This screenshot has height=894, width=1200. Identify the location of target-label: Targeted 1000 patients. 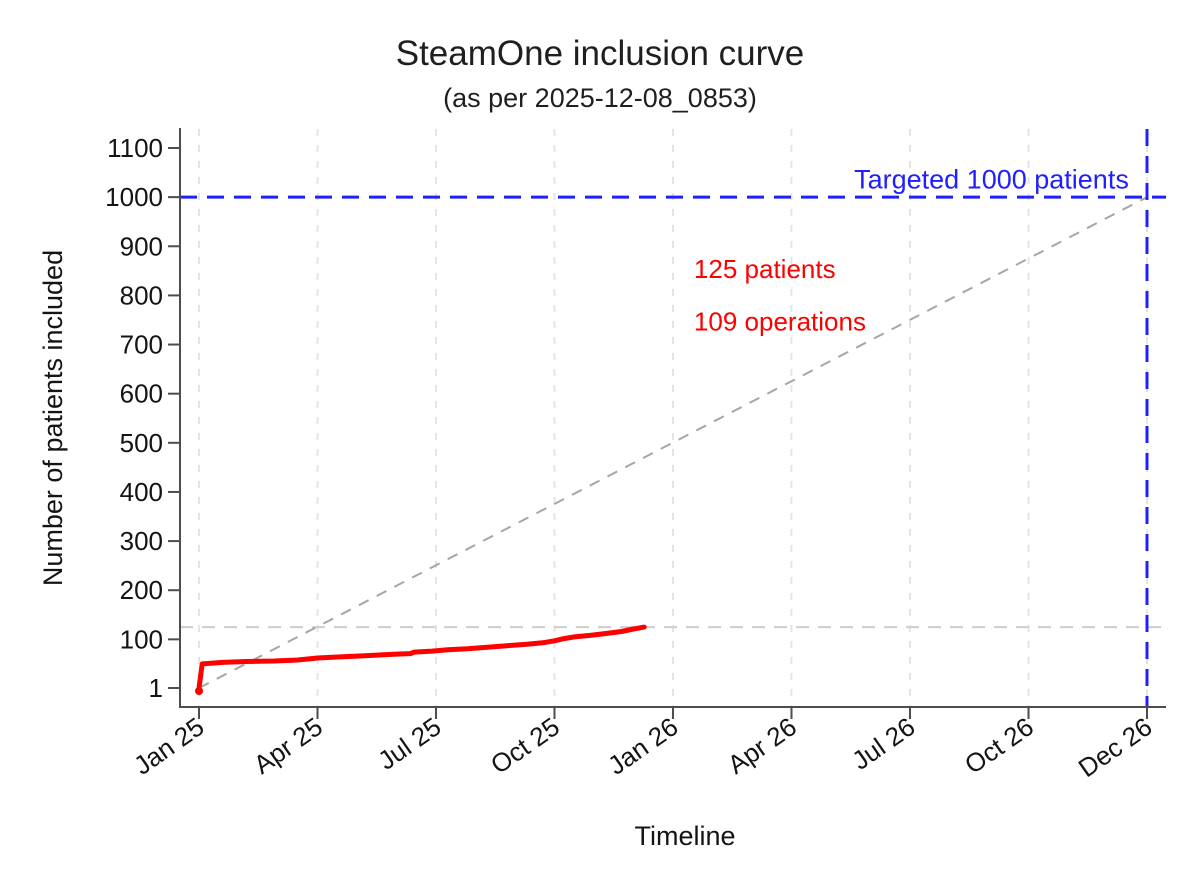
(991, 179).